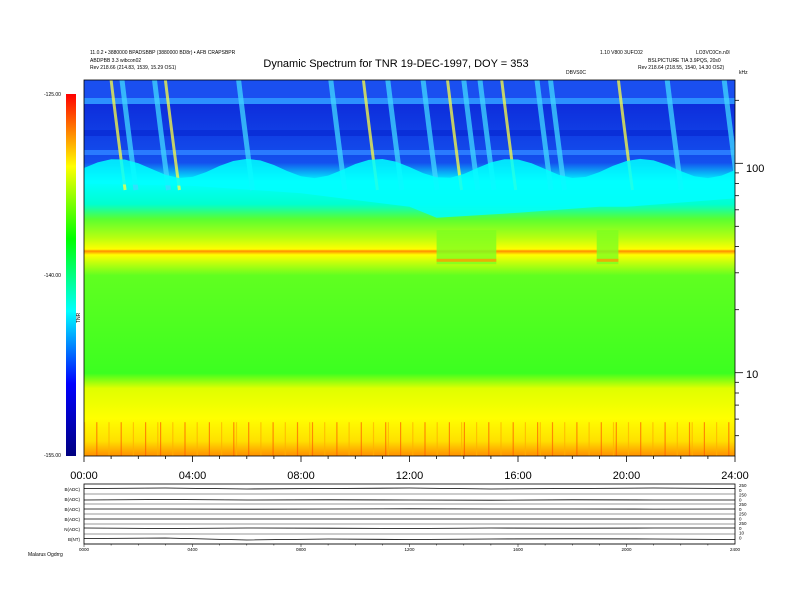  Describe the element at coordinates (752, 375) in the screenshot. I see `y-tick-label-10: 10` at that location.